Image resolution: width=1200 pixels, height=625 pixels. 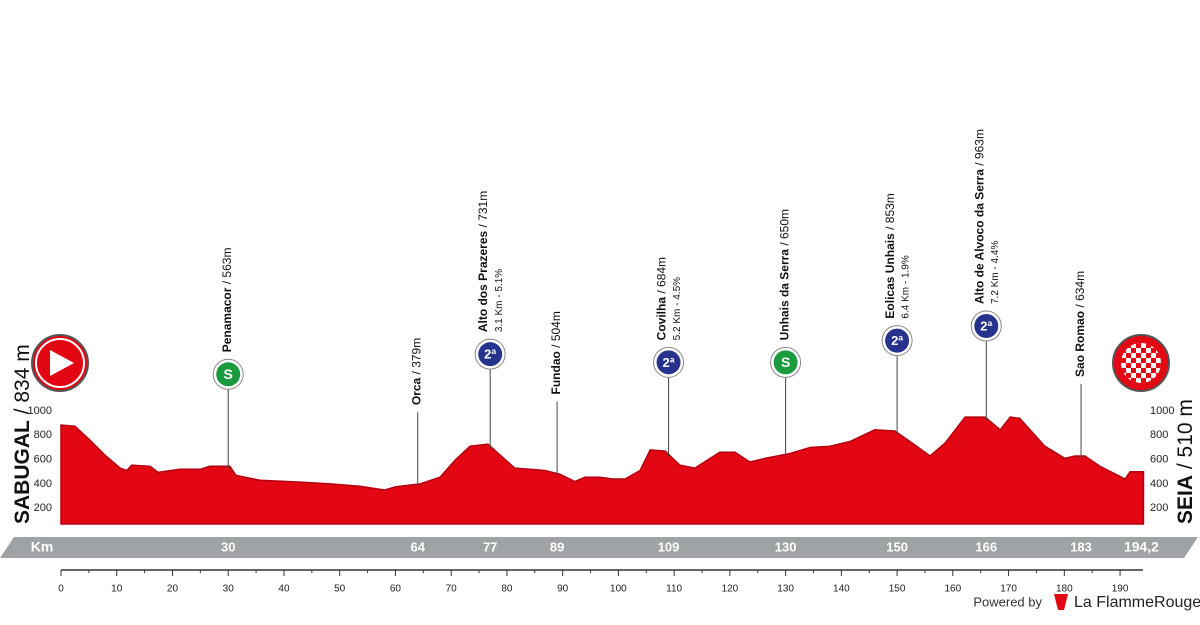 I want to click on finish-label: SEIA / 510 m, so click(x=1185, y=461).